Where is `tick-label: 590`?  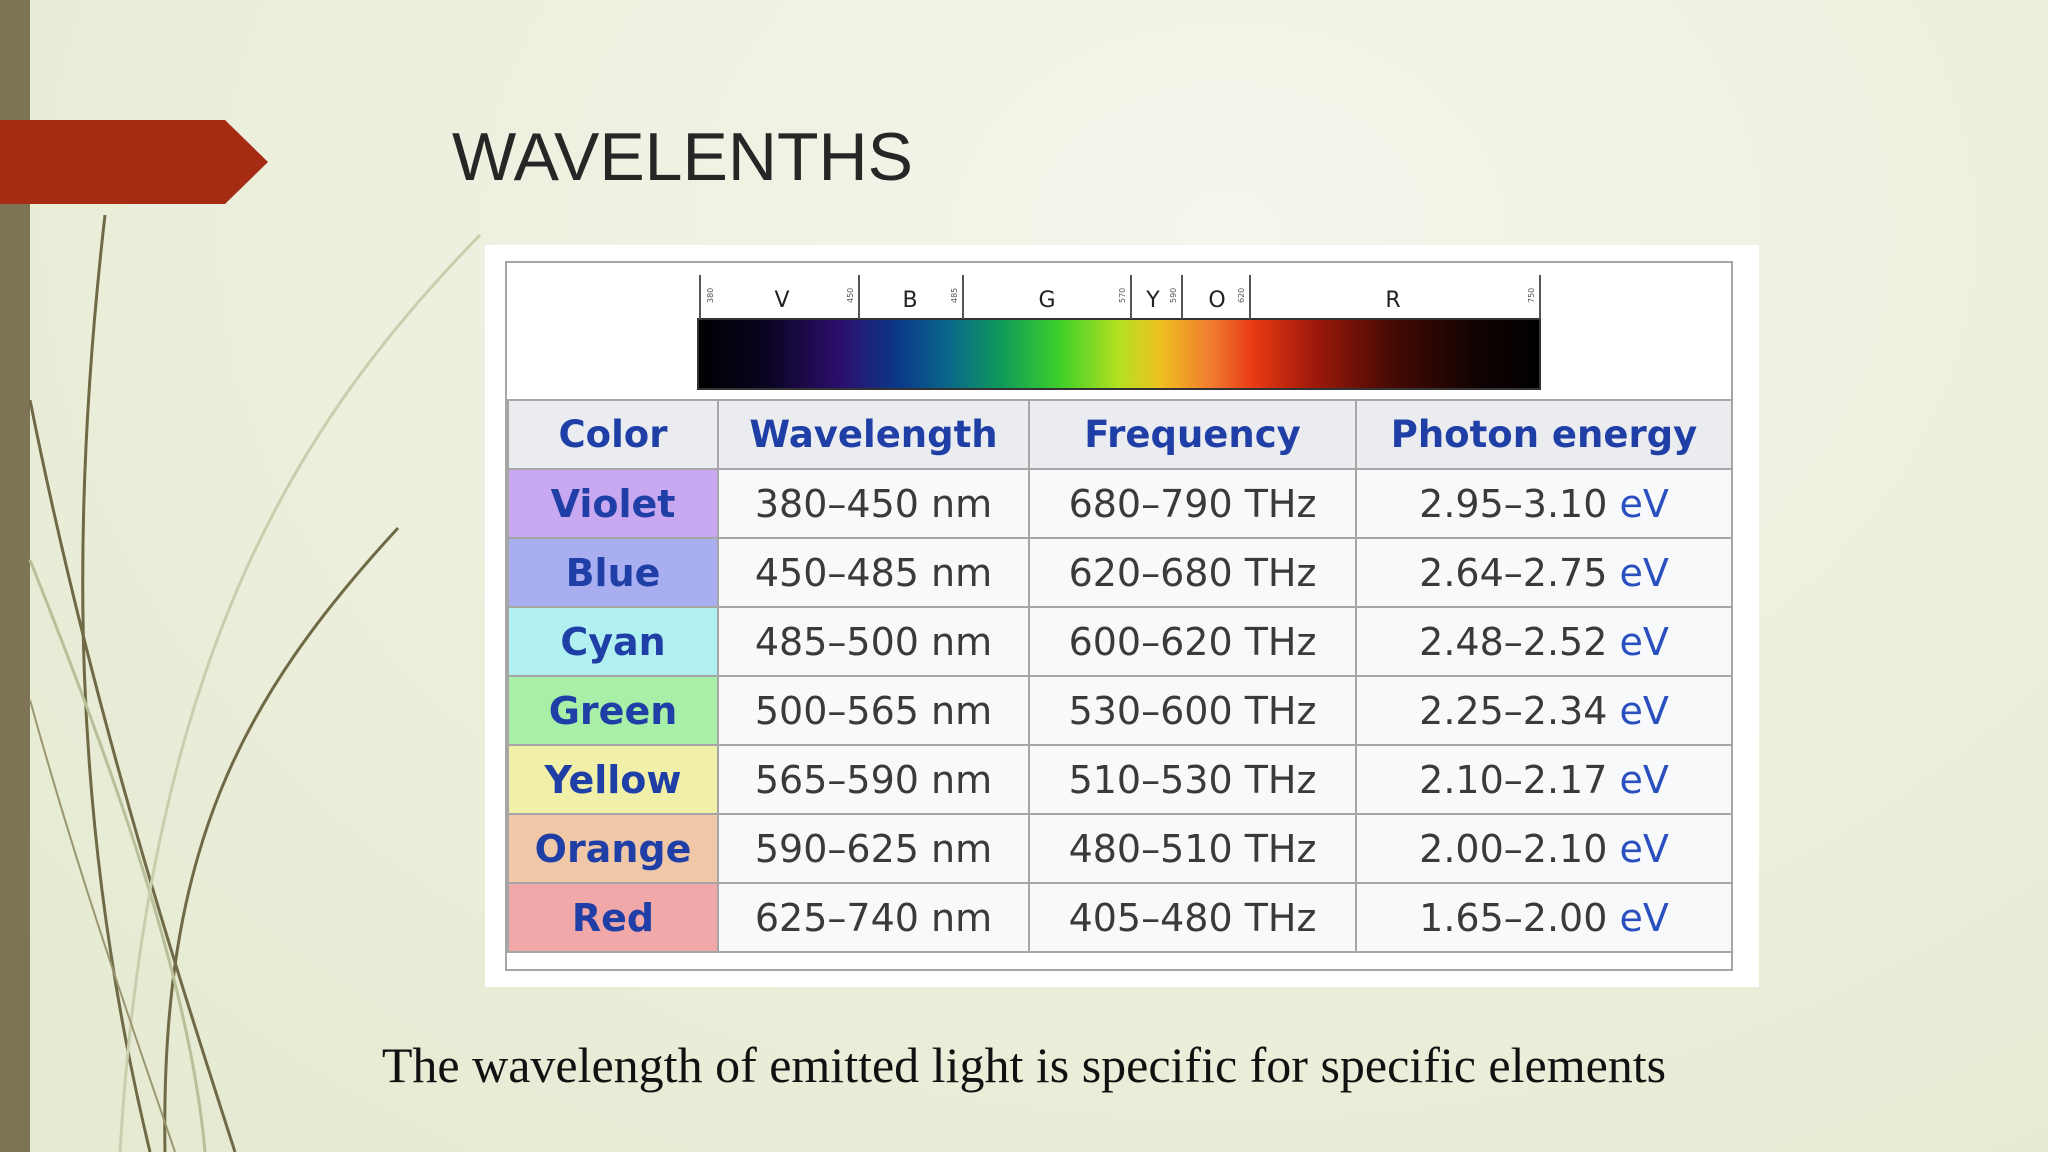 tick-label: 590 is located at coordinates (1173, 295).